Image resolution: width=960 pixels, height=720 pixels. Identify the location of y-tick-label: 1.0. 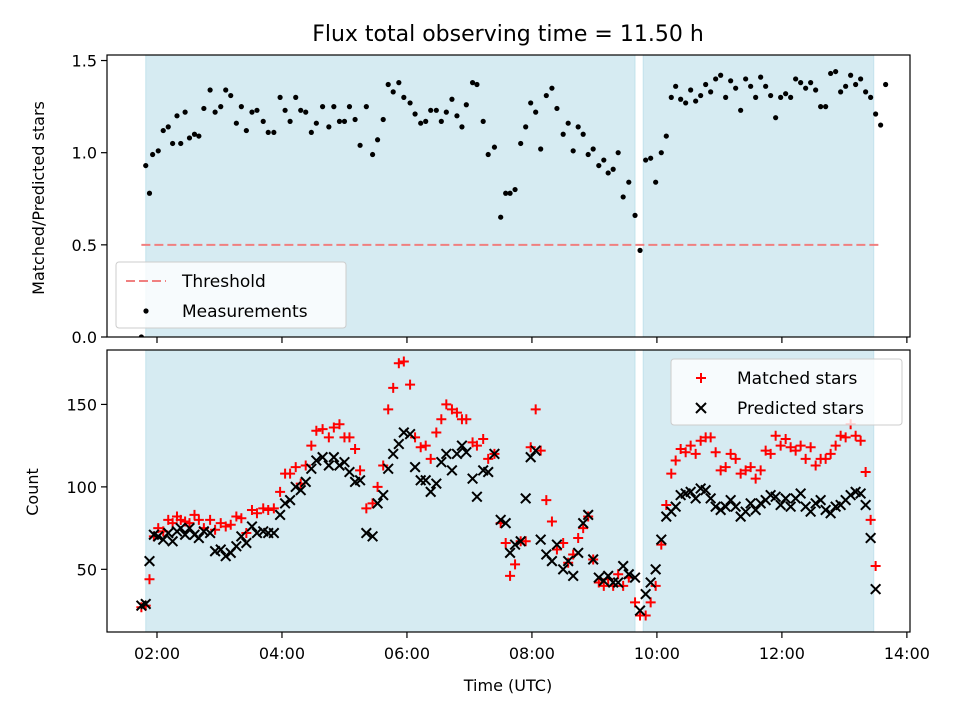
(84, 153).